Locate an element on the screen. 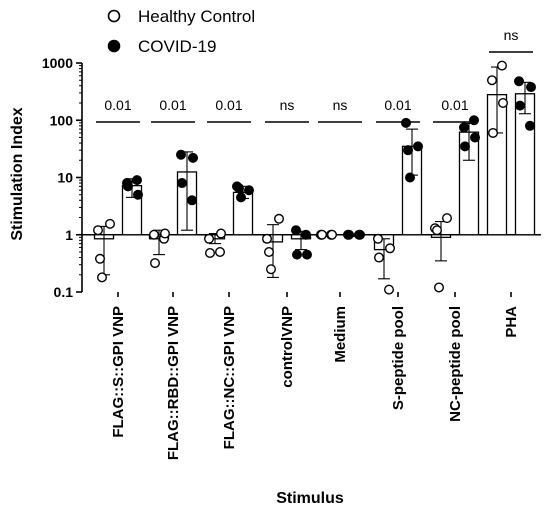 Image resolution: width=550 pixels, height=518 pixels. y-tick-label: 1 is located at coordinates (69, 235).